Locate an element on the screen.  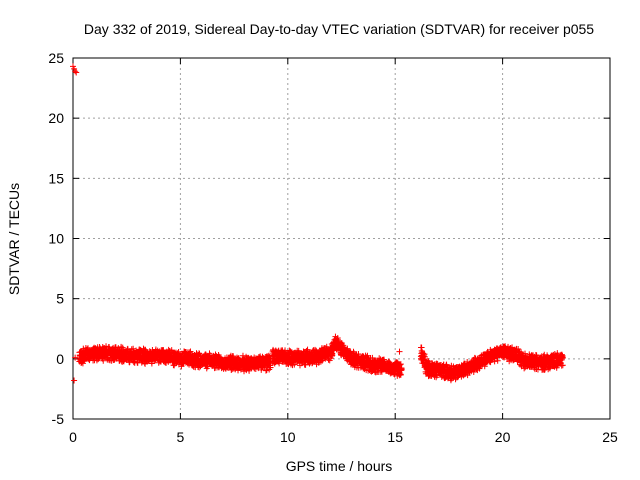
y-tick-label: 20 is located at coordinates (56, 118).